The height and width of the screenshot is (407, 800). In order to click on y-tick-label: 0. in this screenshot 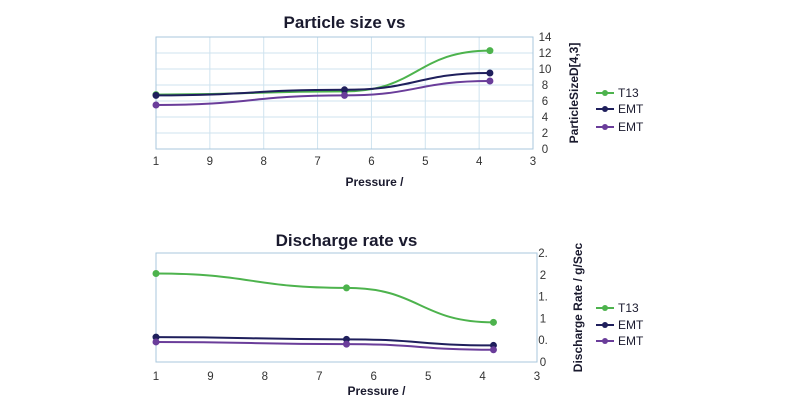, I will do `click(543, 341)`.